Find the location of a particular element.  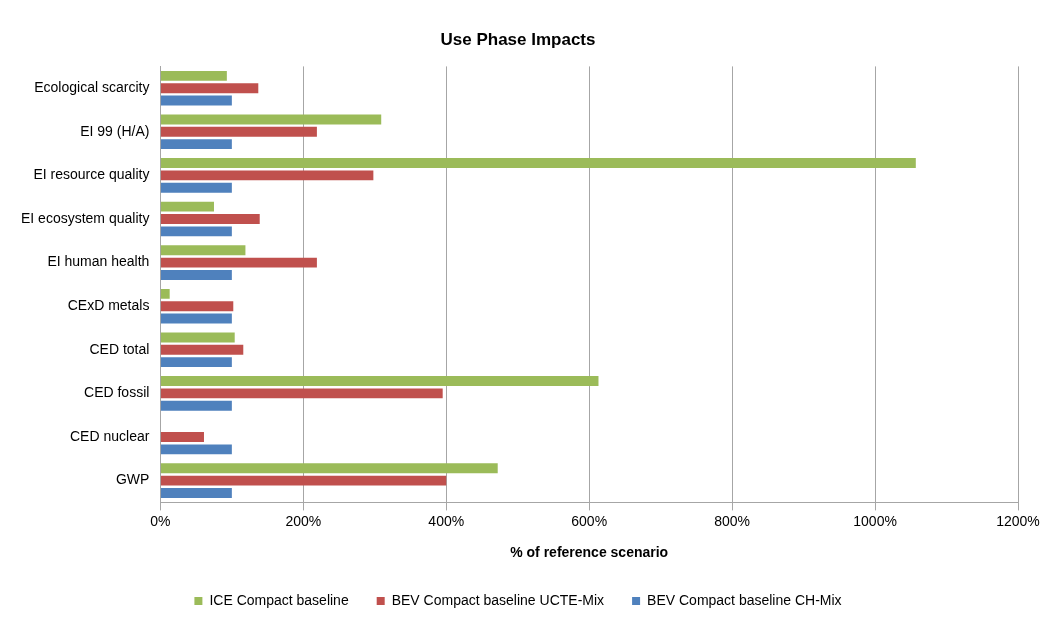

x-tick-label: 1200% is located at coordinates (1018, 520).